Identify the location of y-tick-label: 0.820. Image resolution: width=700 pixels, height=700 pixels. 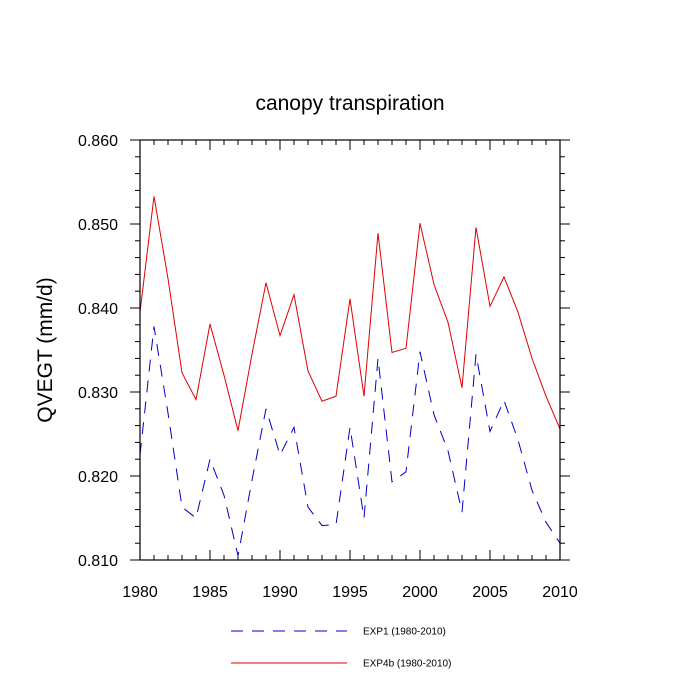
(98, 477).